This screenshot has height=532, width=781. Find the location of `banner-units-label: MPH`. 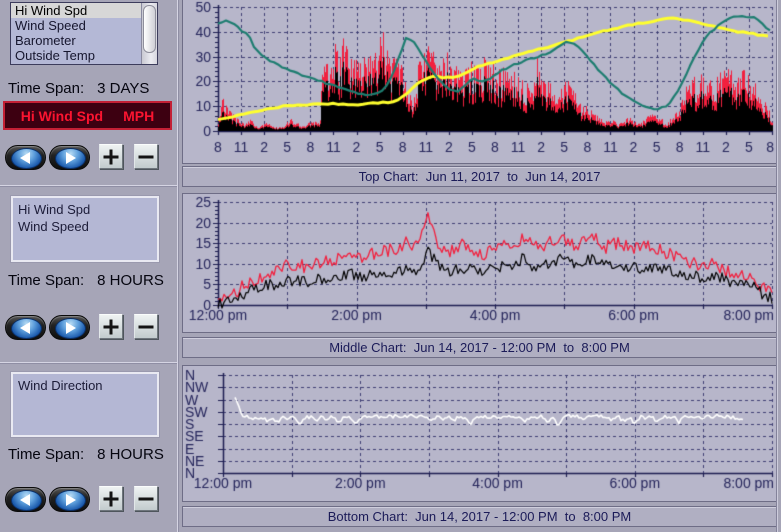

banner-units-label: MPH is located at coordinates (139, 115).